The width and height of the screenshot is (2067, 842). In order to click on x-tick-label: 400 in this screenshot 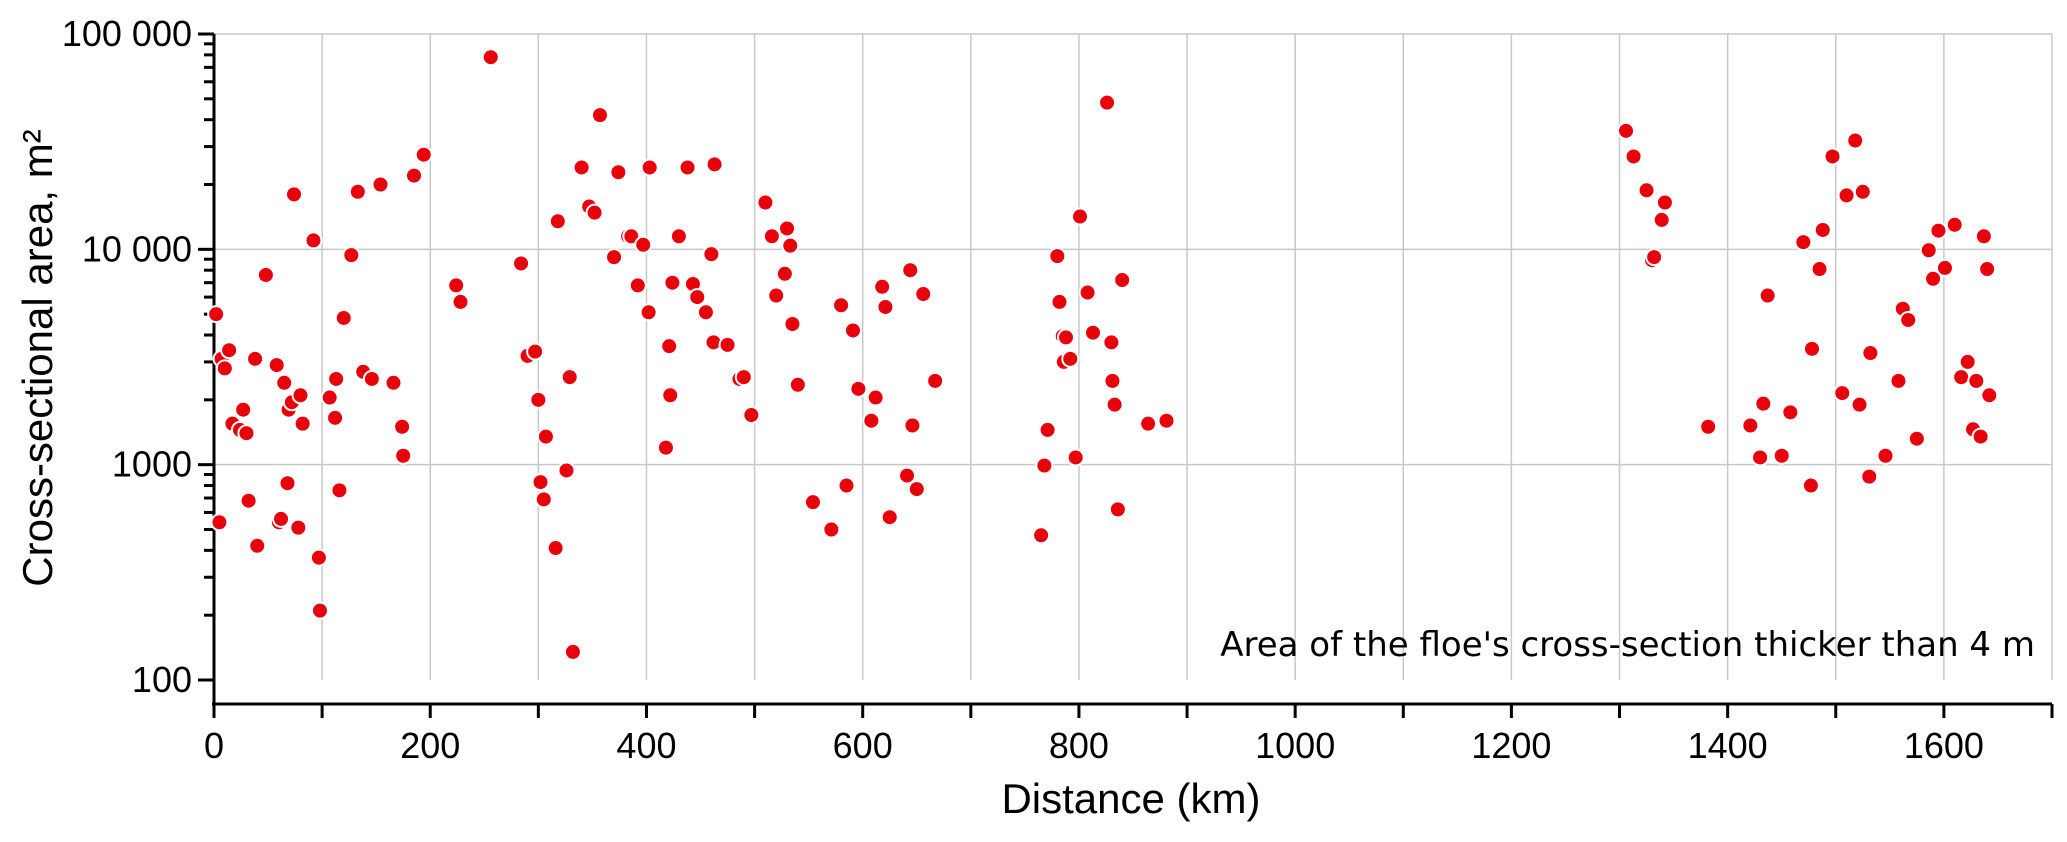, I will do `click(646, 745)`.